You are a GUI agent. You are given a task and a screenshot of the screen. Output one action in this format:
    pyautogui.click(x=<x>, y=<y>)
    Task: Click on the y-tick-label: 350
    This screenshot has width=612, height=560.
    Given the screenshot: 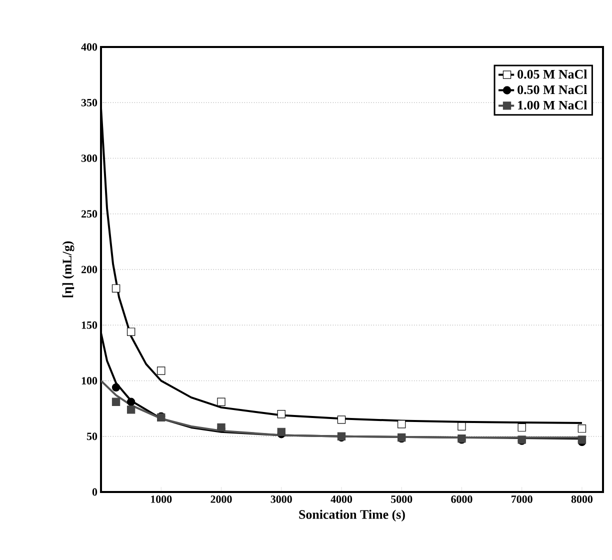 What is the action you would take?
    pyautogui.click(x=89, y=102)
    